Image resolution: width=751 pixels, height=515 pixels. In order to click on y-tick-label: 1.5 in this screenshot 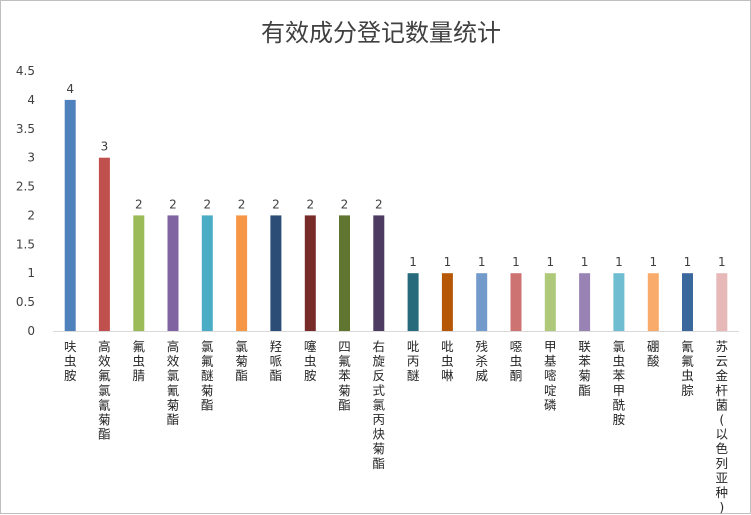, I will do `click(25, 244)`.